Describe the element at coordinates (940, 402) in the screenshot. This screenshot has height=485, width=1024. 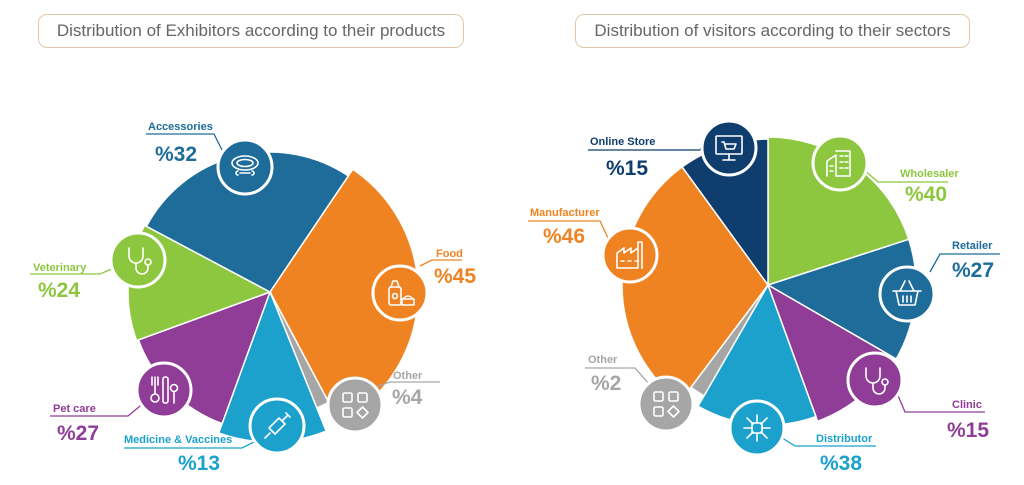
I see `leader-line-clinic` at that location.